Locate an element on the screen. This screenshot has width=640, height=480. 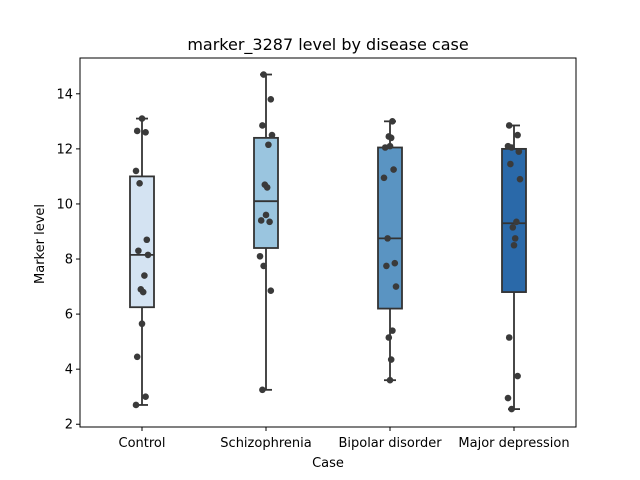
x-axis-label: Case is located at coordinates (328, 463).